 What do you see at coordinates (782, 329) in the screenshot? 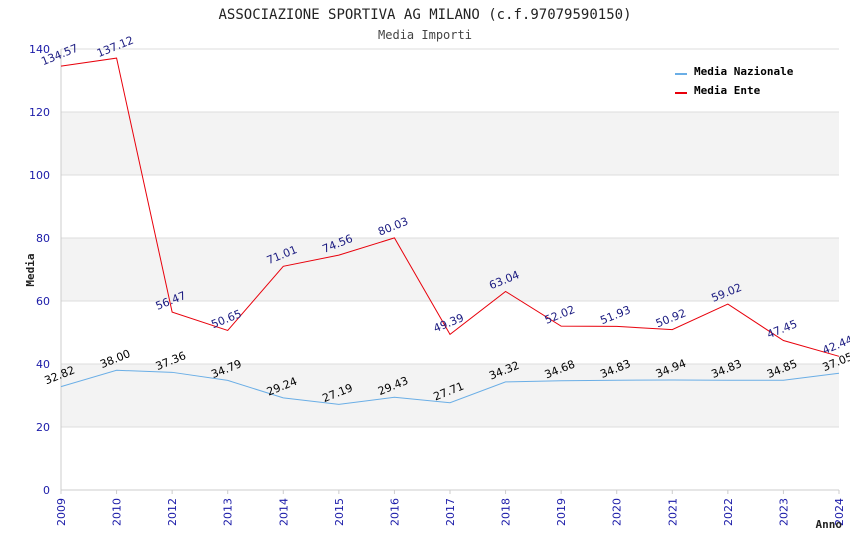
I see `data-label: 47.45` at bounding box center [782, 329].